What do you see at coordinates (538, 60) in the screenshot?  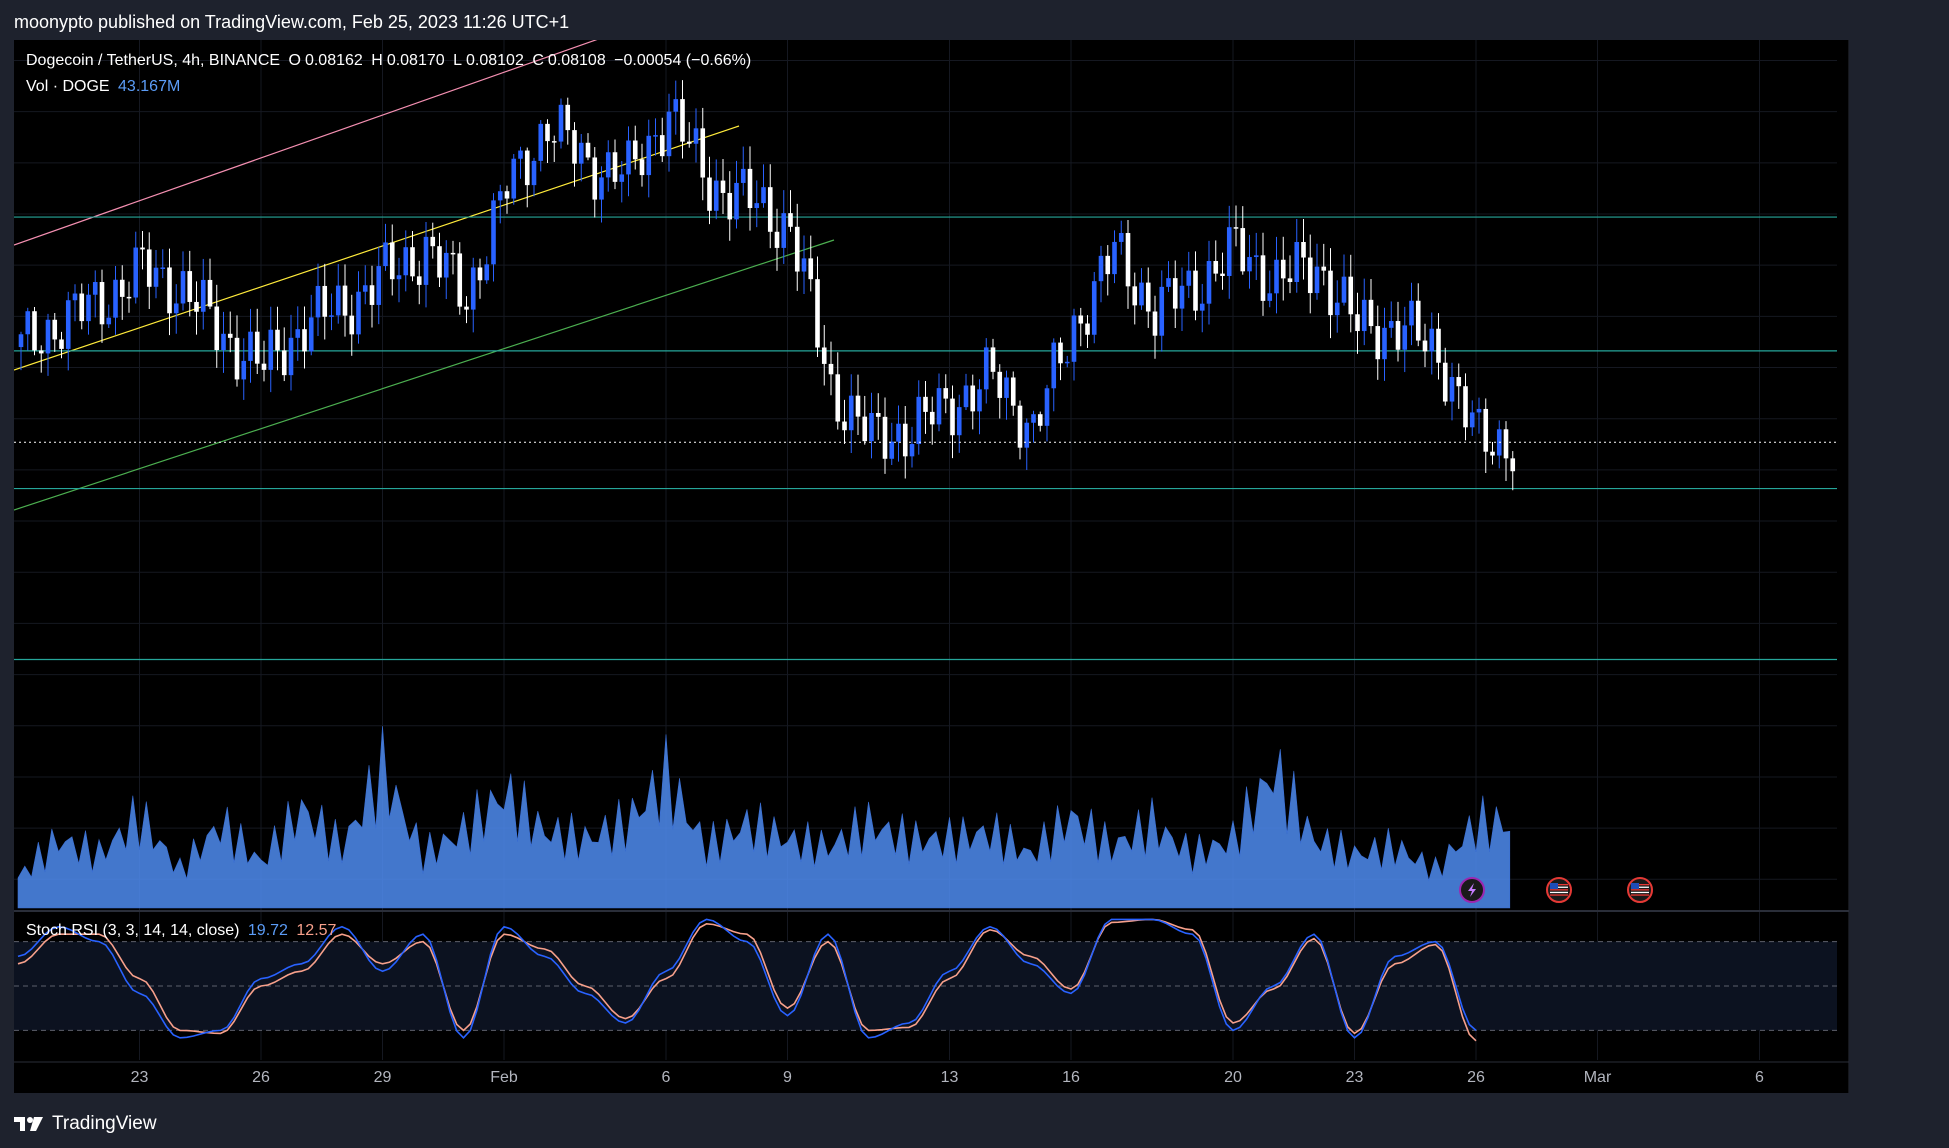 I see `close-label: C` at bounding box center [538, 60].